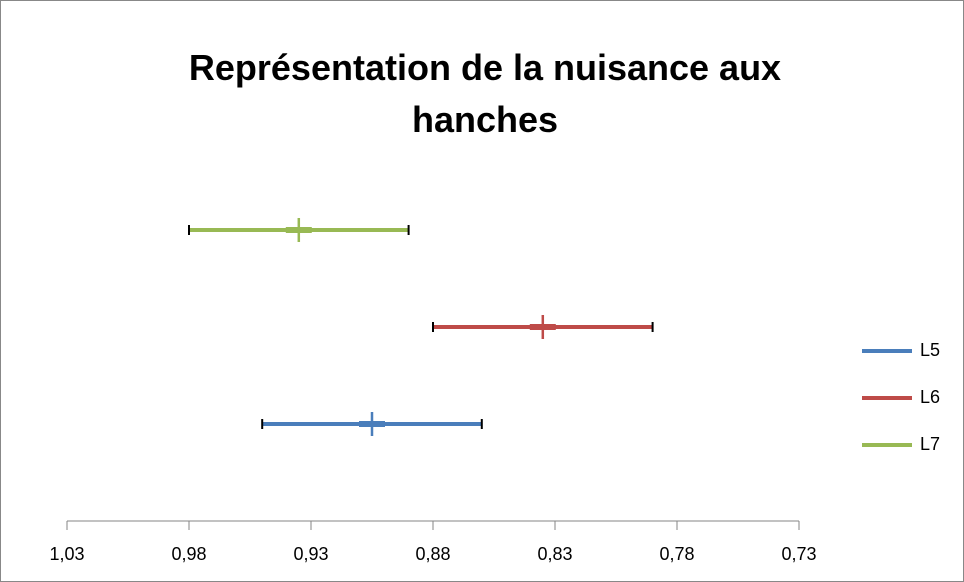  Describe the element at coordinates (798, 554) in the screenshot. I see `x-tick-label: 0,73` at that location.